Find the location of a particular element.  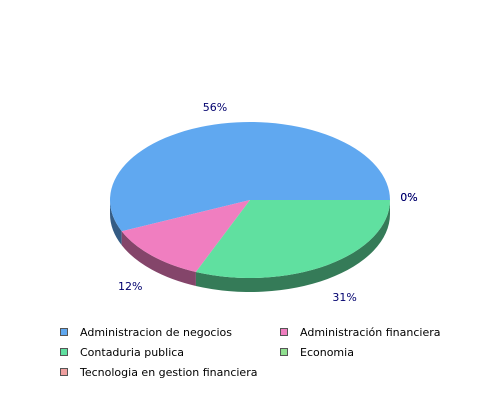

pie-side-contaduria-publica is located at coordinates (292, 246).